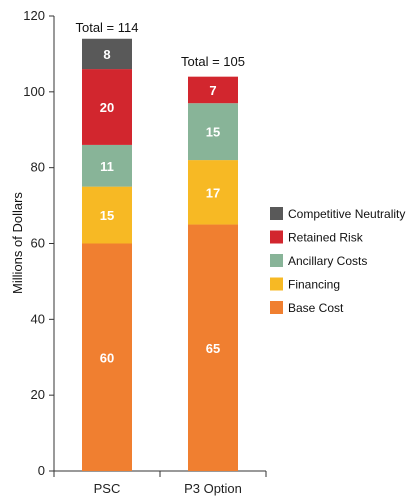  I want to click on legend-label: Ancillary Costs, so click(327, 261).